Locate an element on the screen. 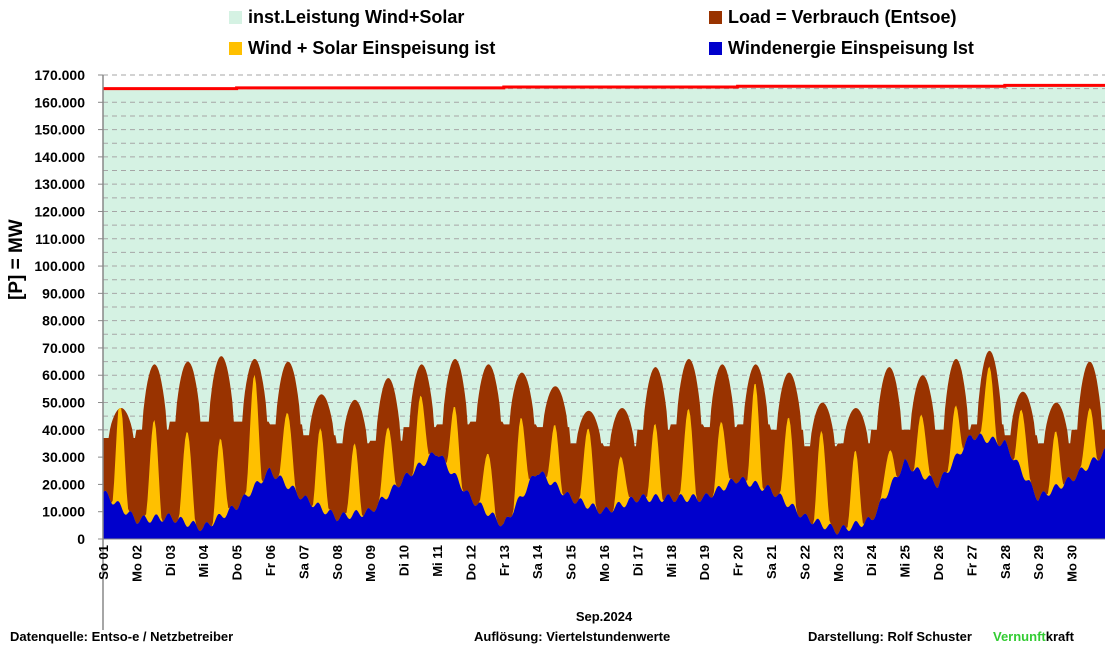  x-tick-label: Fr 06 is located at coordinates (270, 560).